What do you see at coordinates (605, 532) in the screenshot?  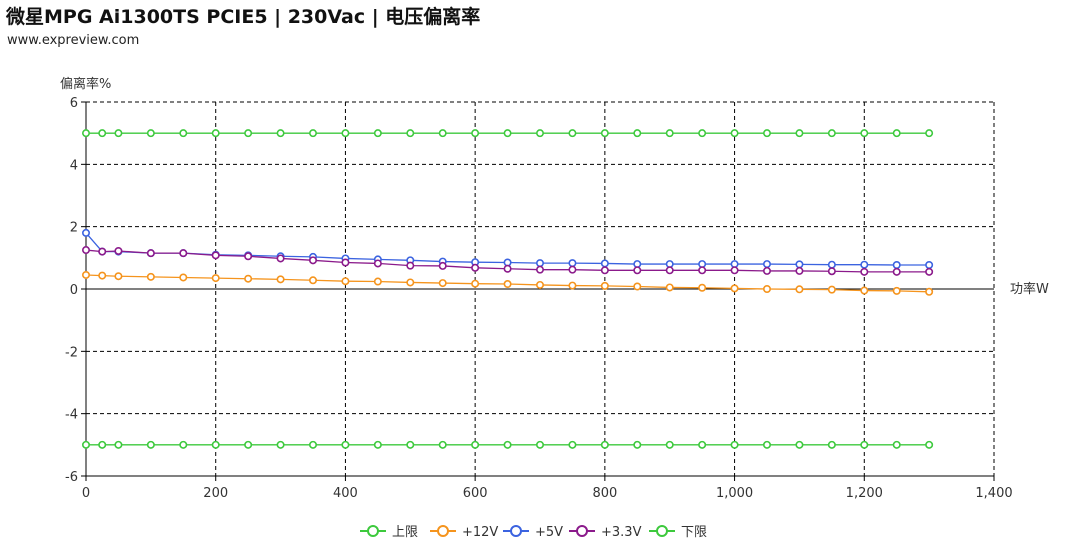 I see `legend-item-3: +3.3V` at bounding box center [605, 532].